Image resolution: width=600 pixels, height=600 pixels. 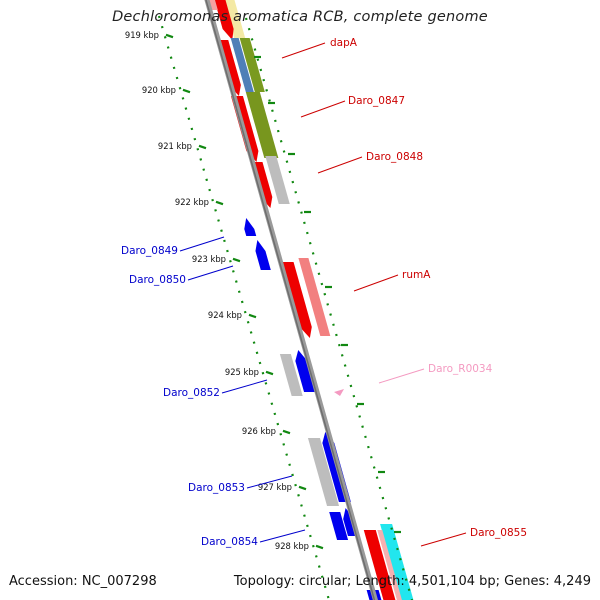 I want to click on gene-top-red, so click(x=224, y=20).